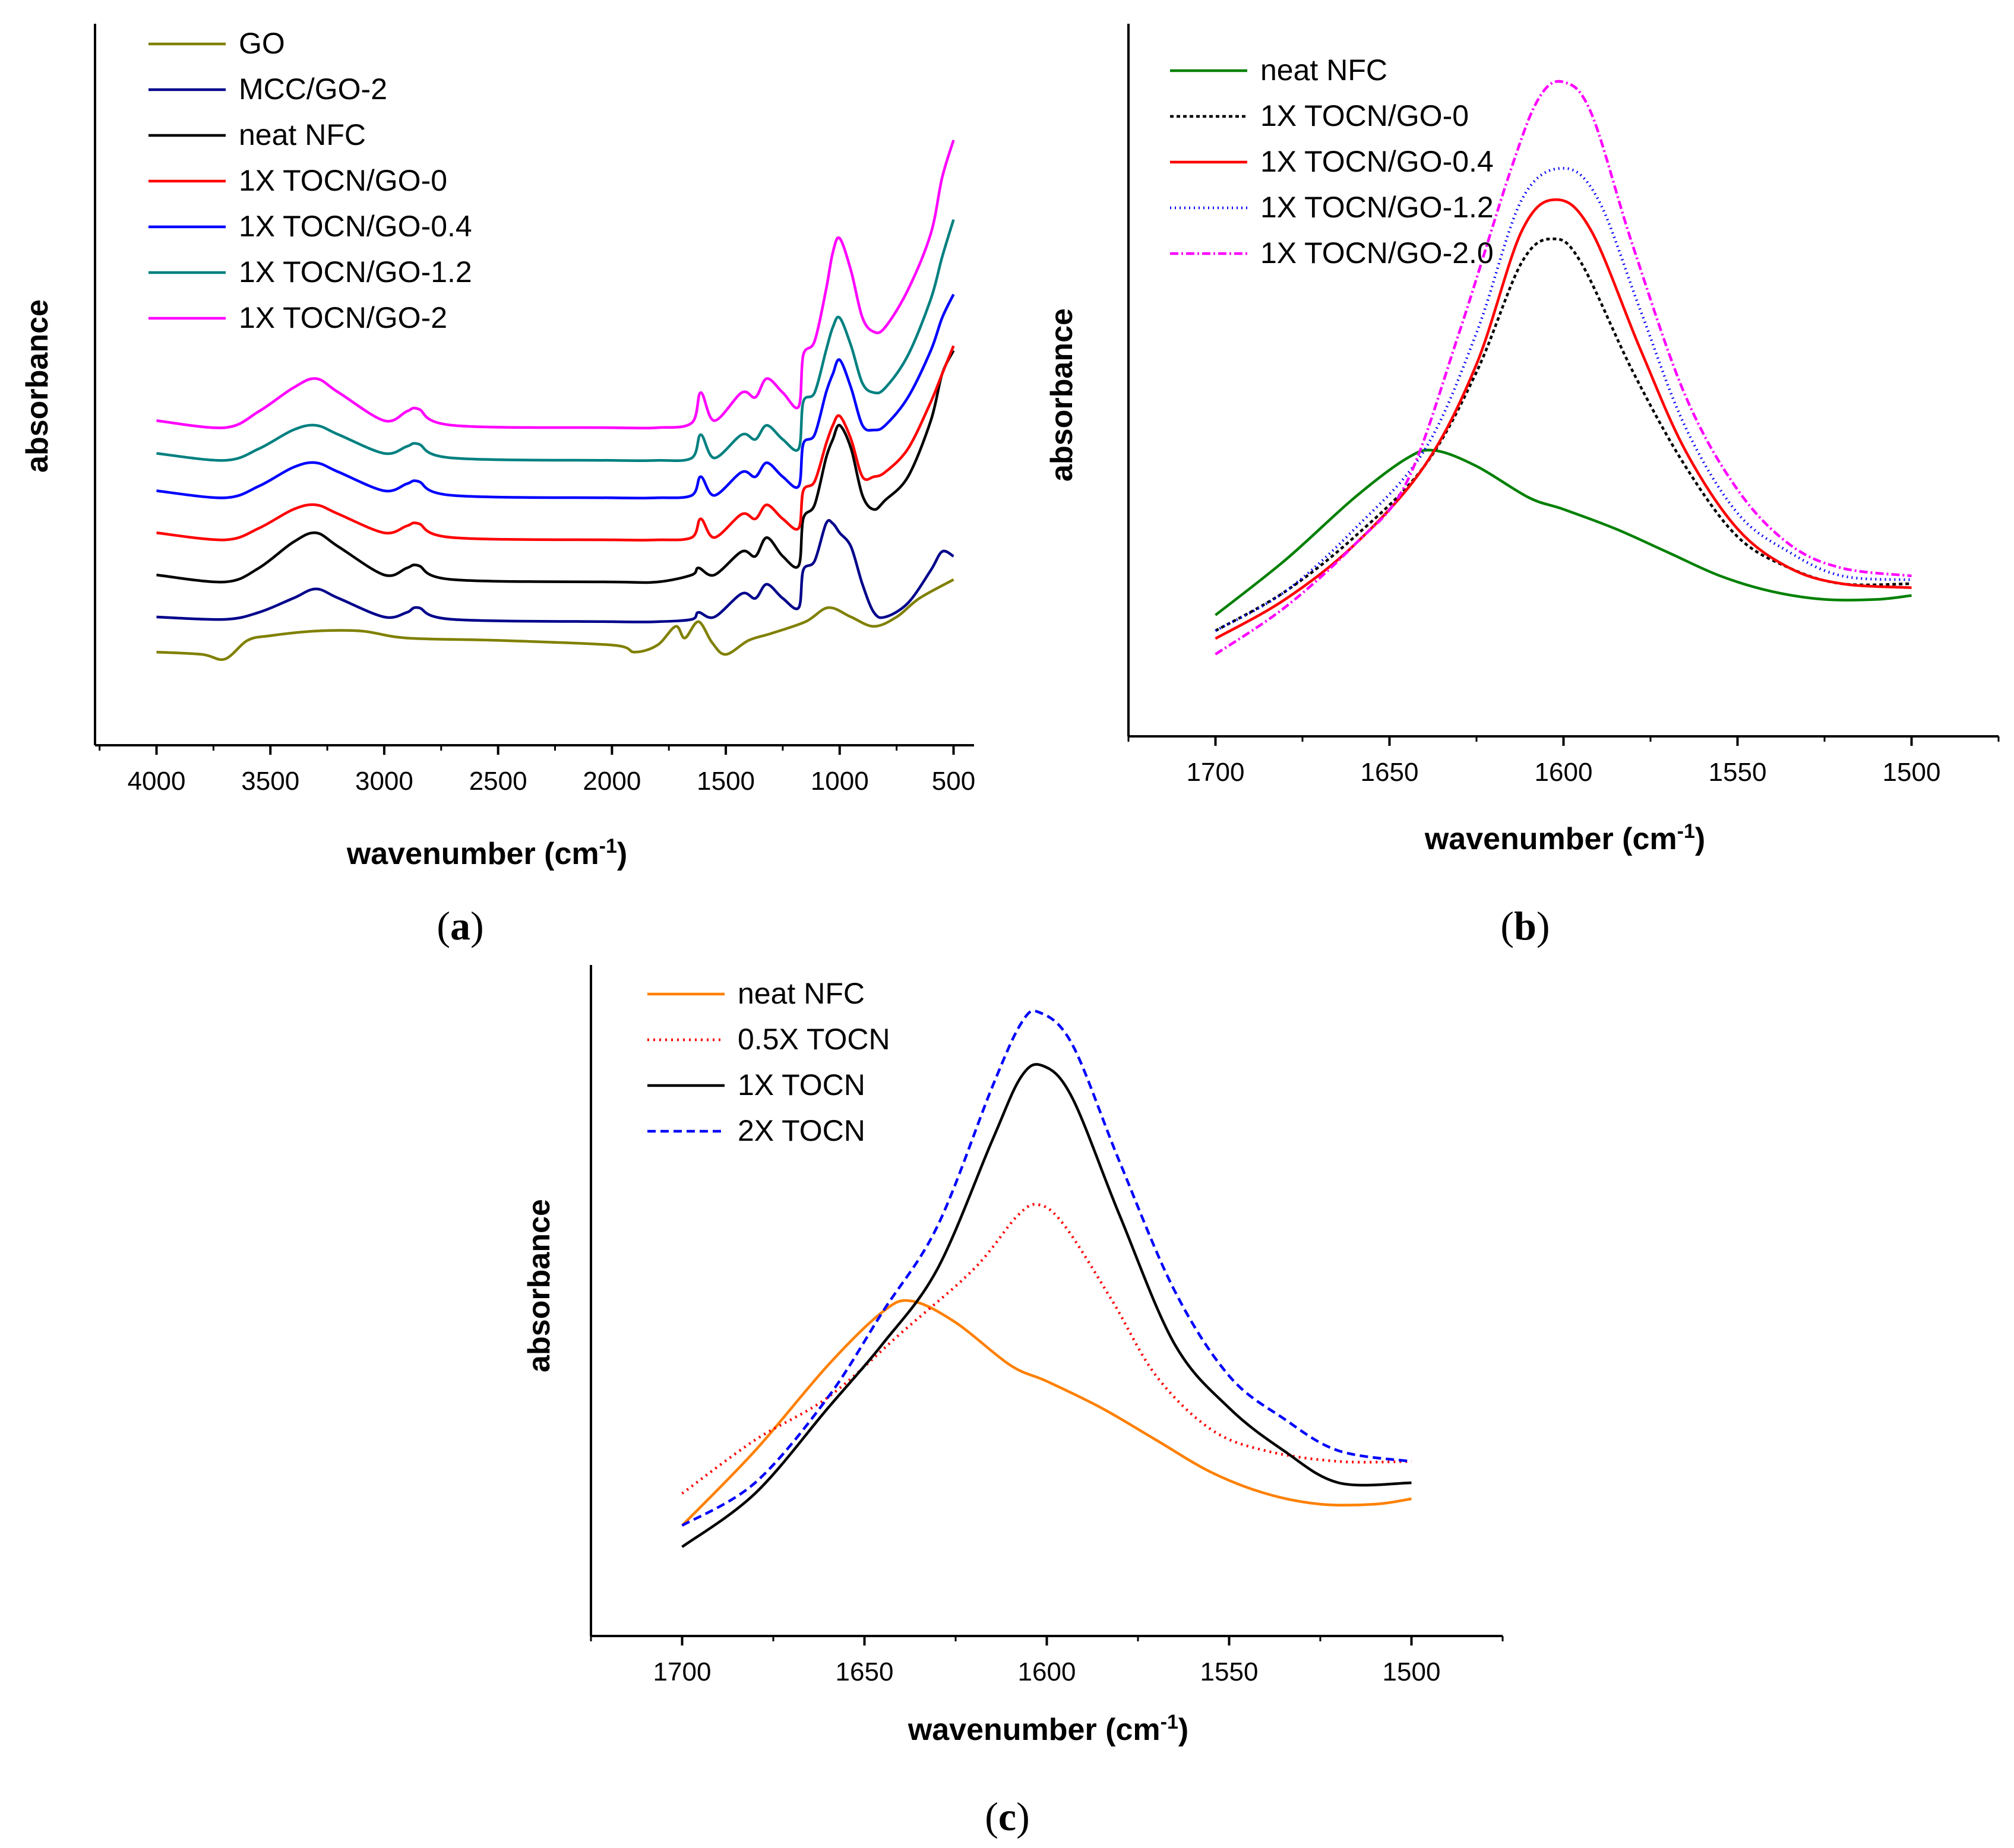 Image resolution: width=2014 pixels, height=1848 pixels. I want to click on panel-a-legend-label: GO, so click(262, 43).